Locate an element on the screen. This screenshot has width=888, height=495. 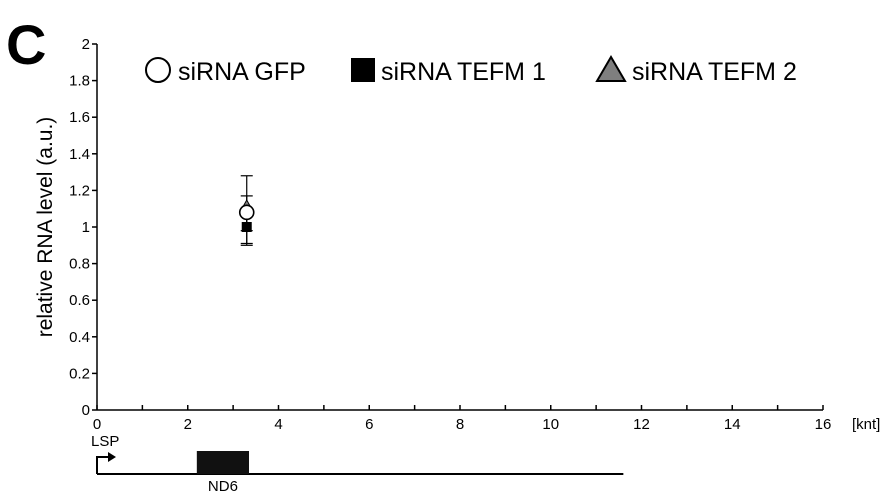
y-tick-label: 1.6 is located at coordinates (79, 117).